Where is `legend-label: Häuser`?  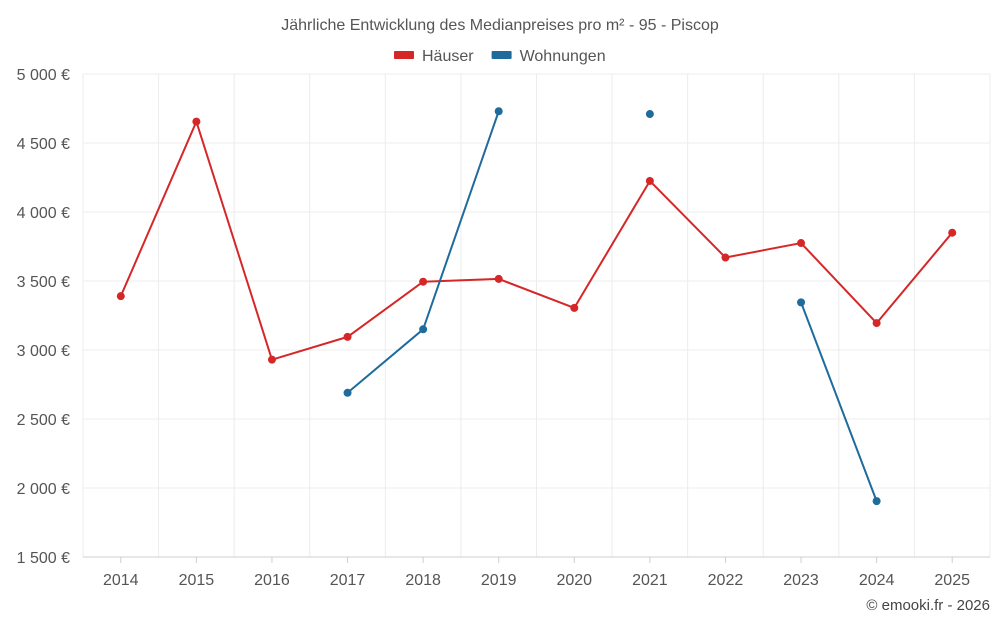
legend-label: Häuser is located at coordinates (448, 56).